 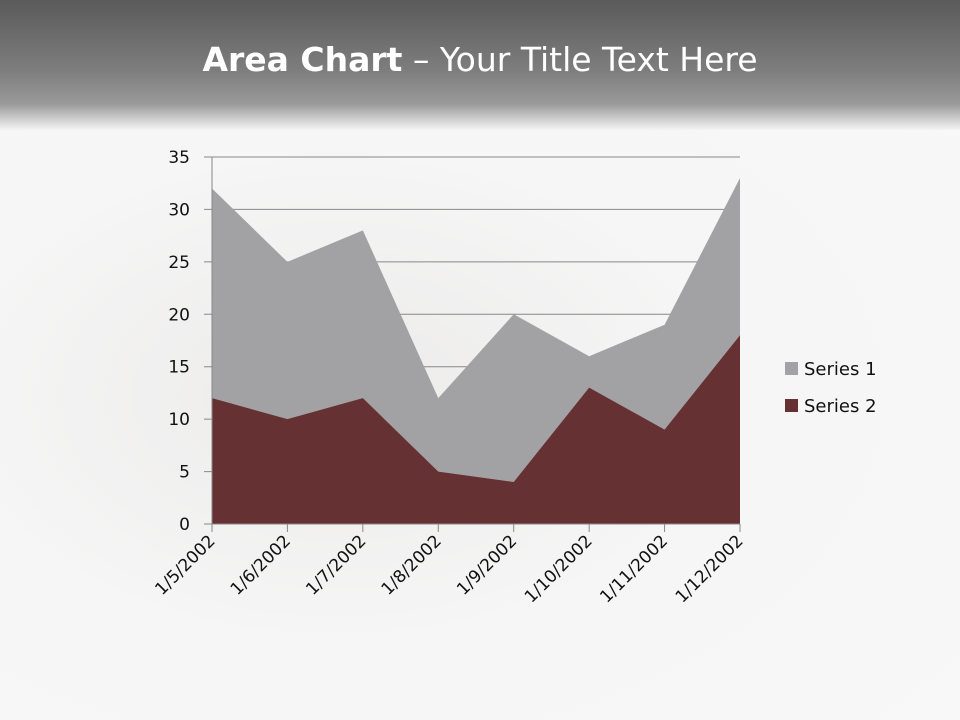 I want to click on x-tick-label: 1/12/2002, so click(x=710, y=569).